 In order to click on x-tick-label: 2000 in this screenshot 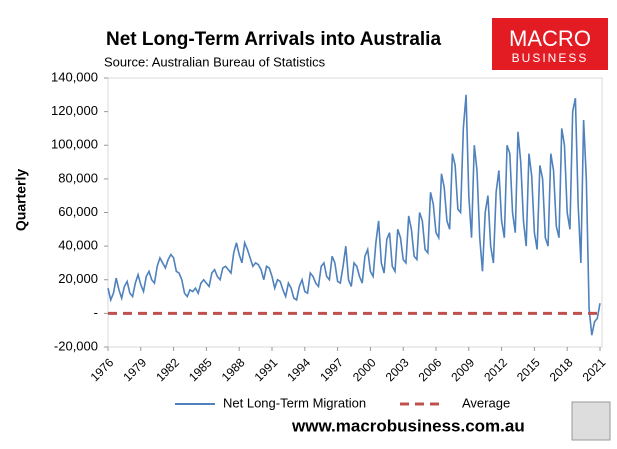, I will do `click(364, 369)`.